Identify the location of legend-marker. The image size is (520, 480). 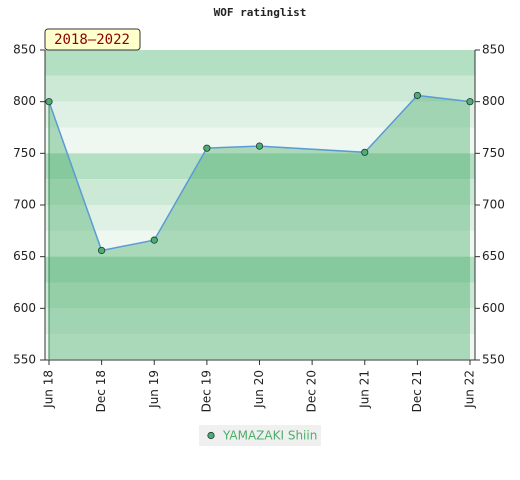
(211, 435).